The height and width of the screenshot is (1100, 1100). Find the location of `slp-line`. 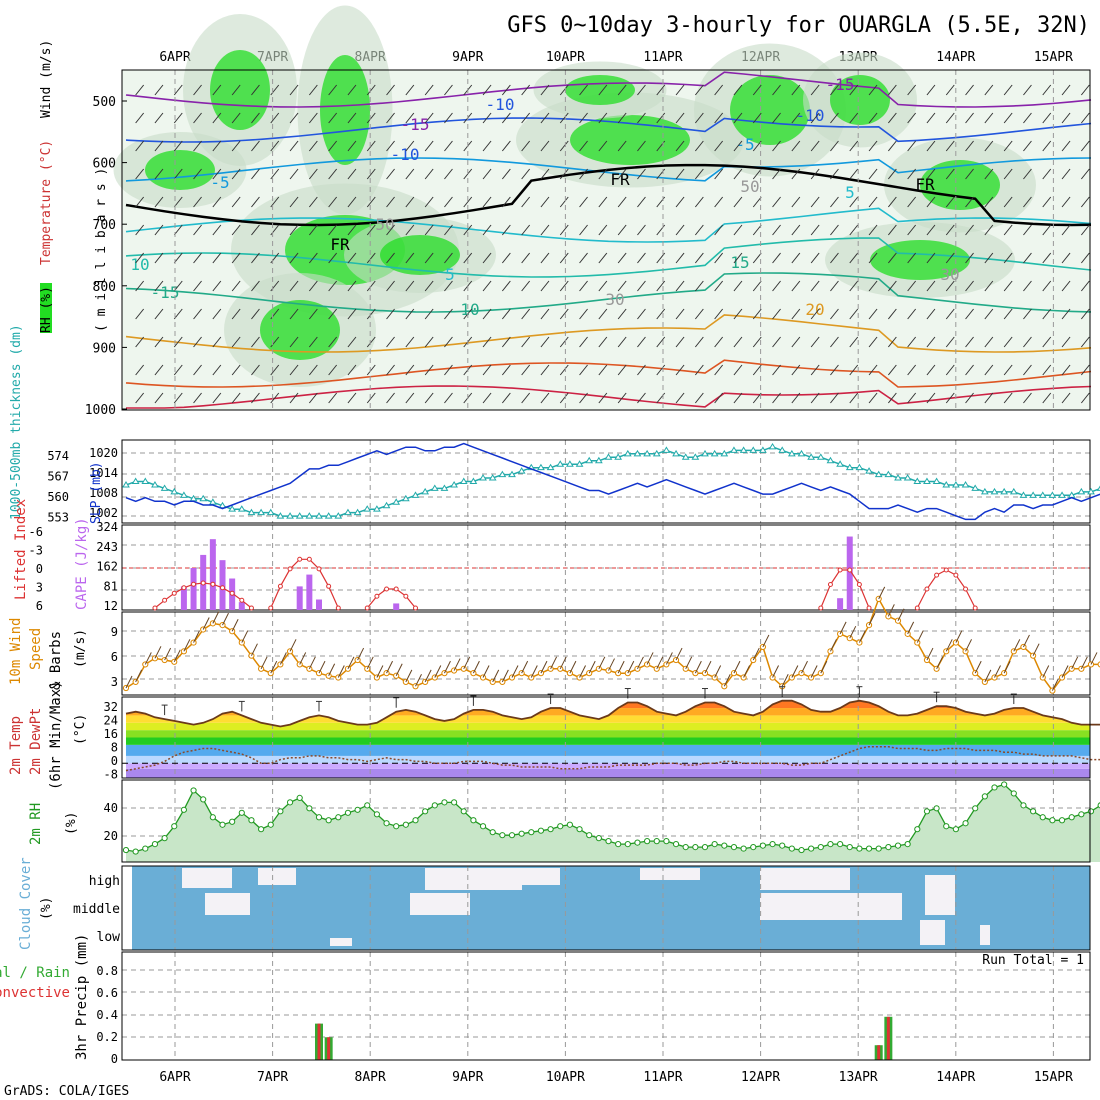

slp-line is located at coordinates (612, 481).